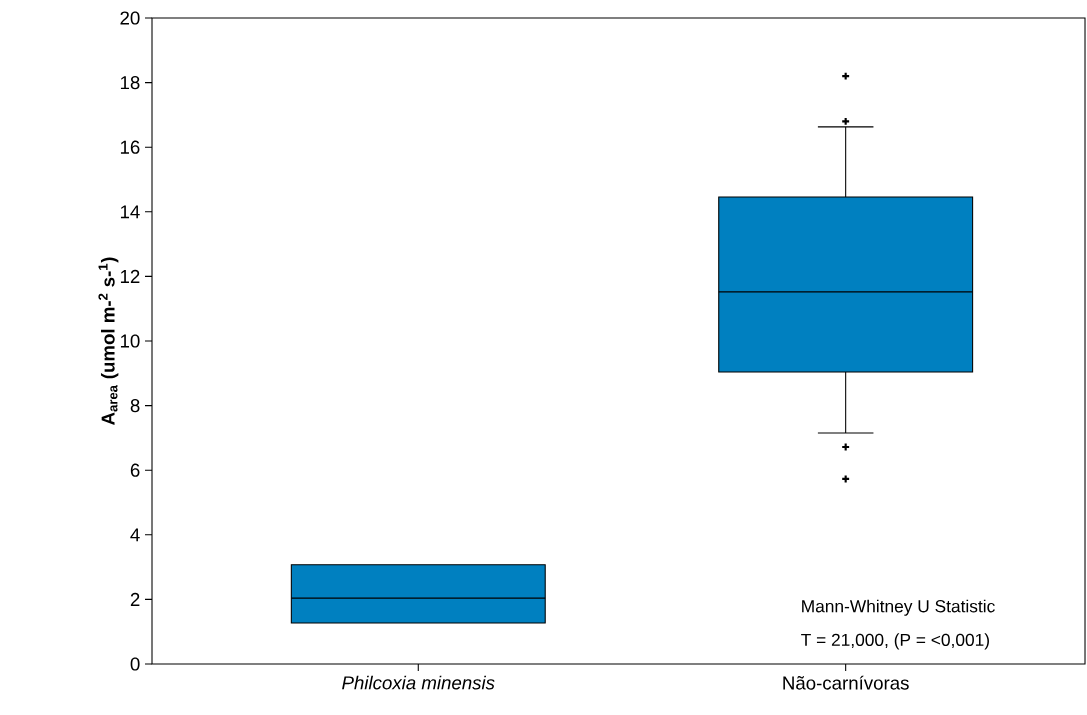 The image size is (1087, 715). I want to click on x-tick-label: Não-carnívoras, so click(846, 682).